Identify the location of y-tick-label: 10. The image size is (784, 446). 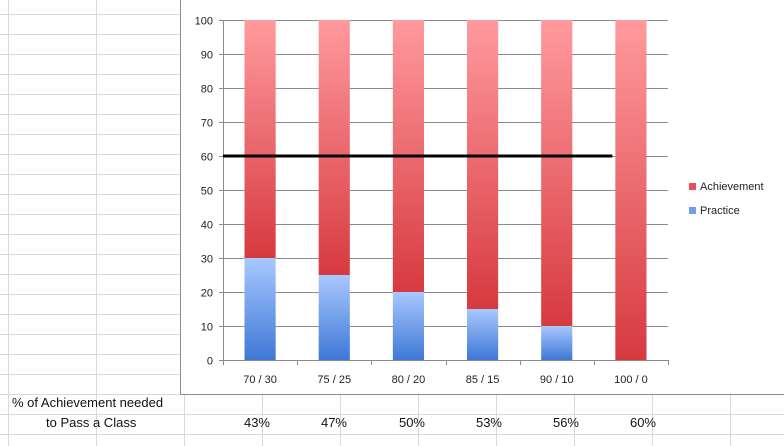
(207, 328).